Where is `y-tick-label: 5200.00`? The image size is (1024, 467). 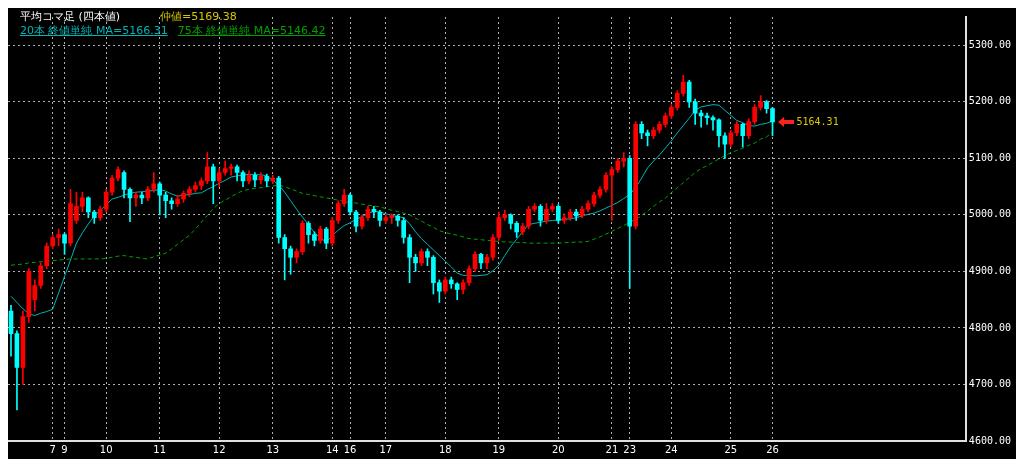
y-tick-label: 5200.00 is located at coordinates (990, 101).